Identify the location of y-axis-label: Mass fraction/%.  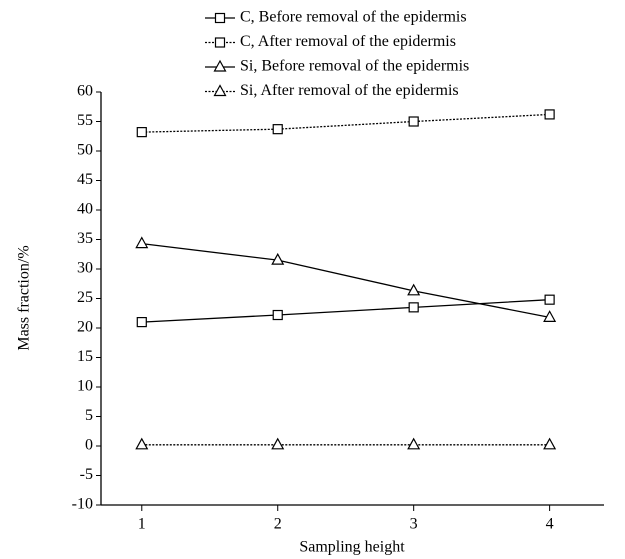
(24, 297).